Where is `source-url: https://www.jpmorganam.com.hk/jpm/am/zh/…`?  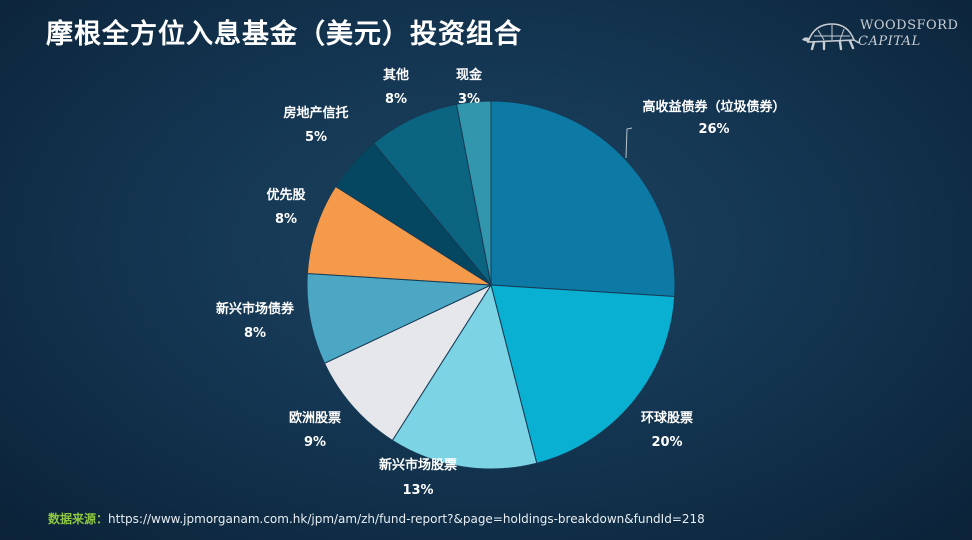 source-url: https://www.jpmorganam.com.hk/jpm/am/zh/… is located at coordinates (406, 519).